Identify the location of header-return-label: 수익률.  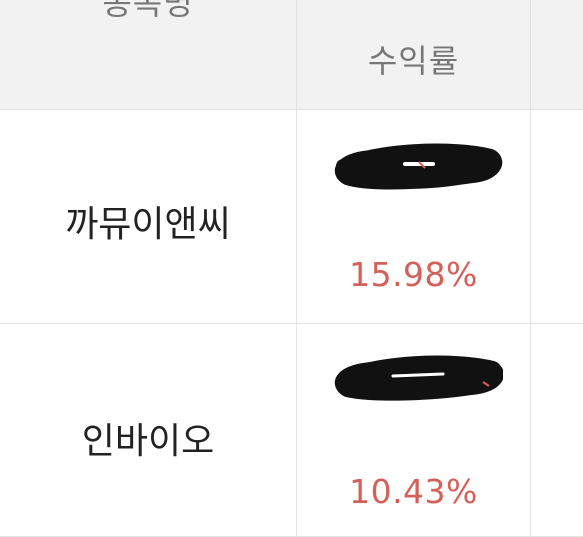
(413, 61).